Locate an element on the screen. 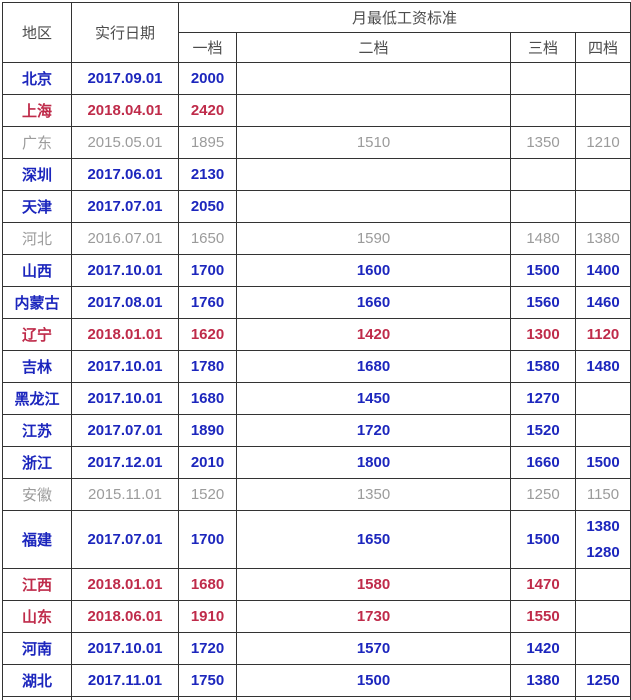 This screenshot has width=631, height=700. tier1-cell: 1680 is located at coordinates (207, 398).